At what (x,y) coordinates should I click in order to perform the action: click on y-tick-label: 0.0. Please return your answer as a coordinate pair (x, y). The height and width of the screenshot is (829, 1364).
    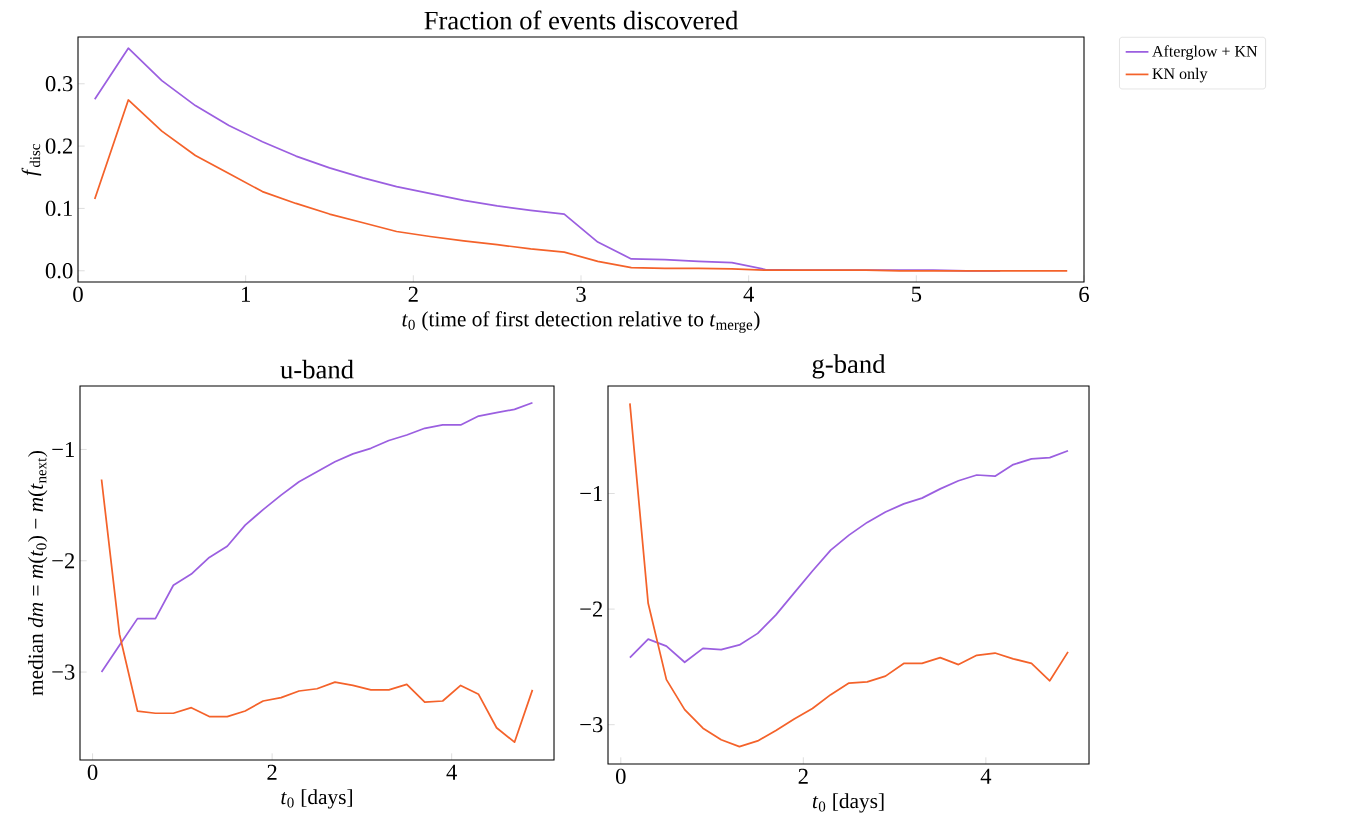
    Looking at the image, I should click on (59, 271).